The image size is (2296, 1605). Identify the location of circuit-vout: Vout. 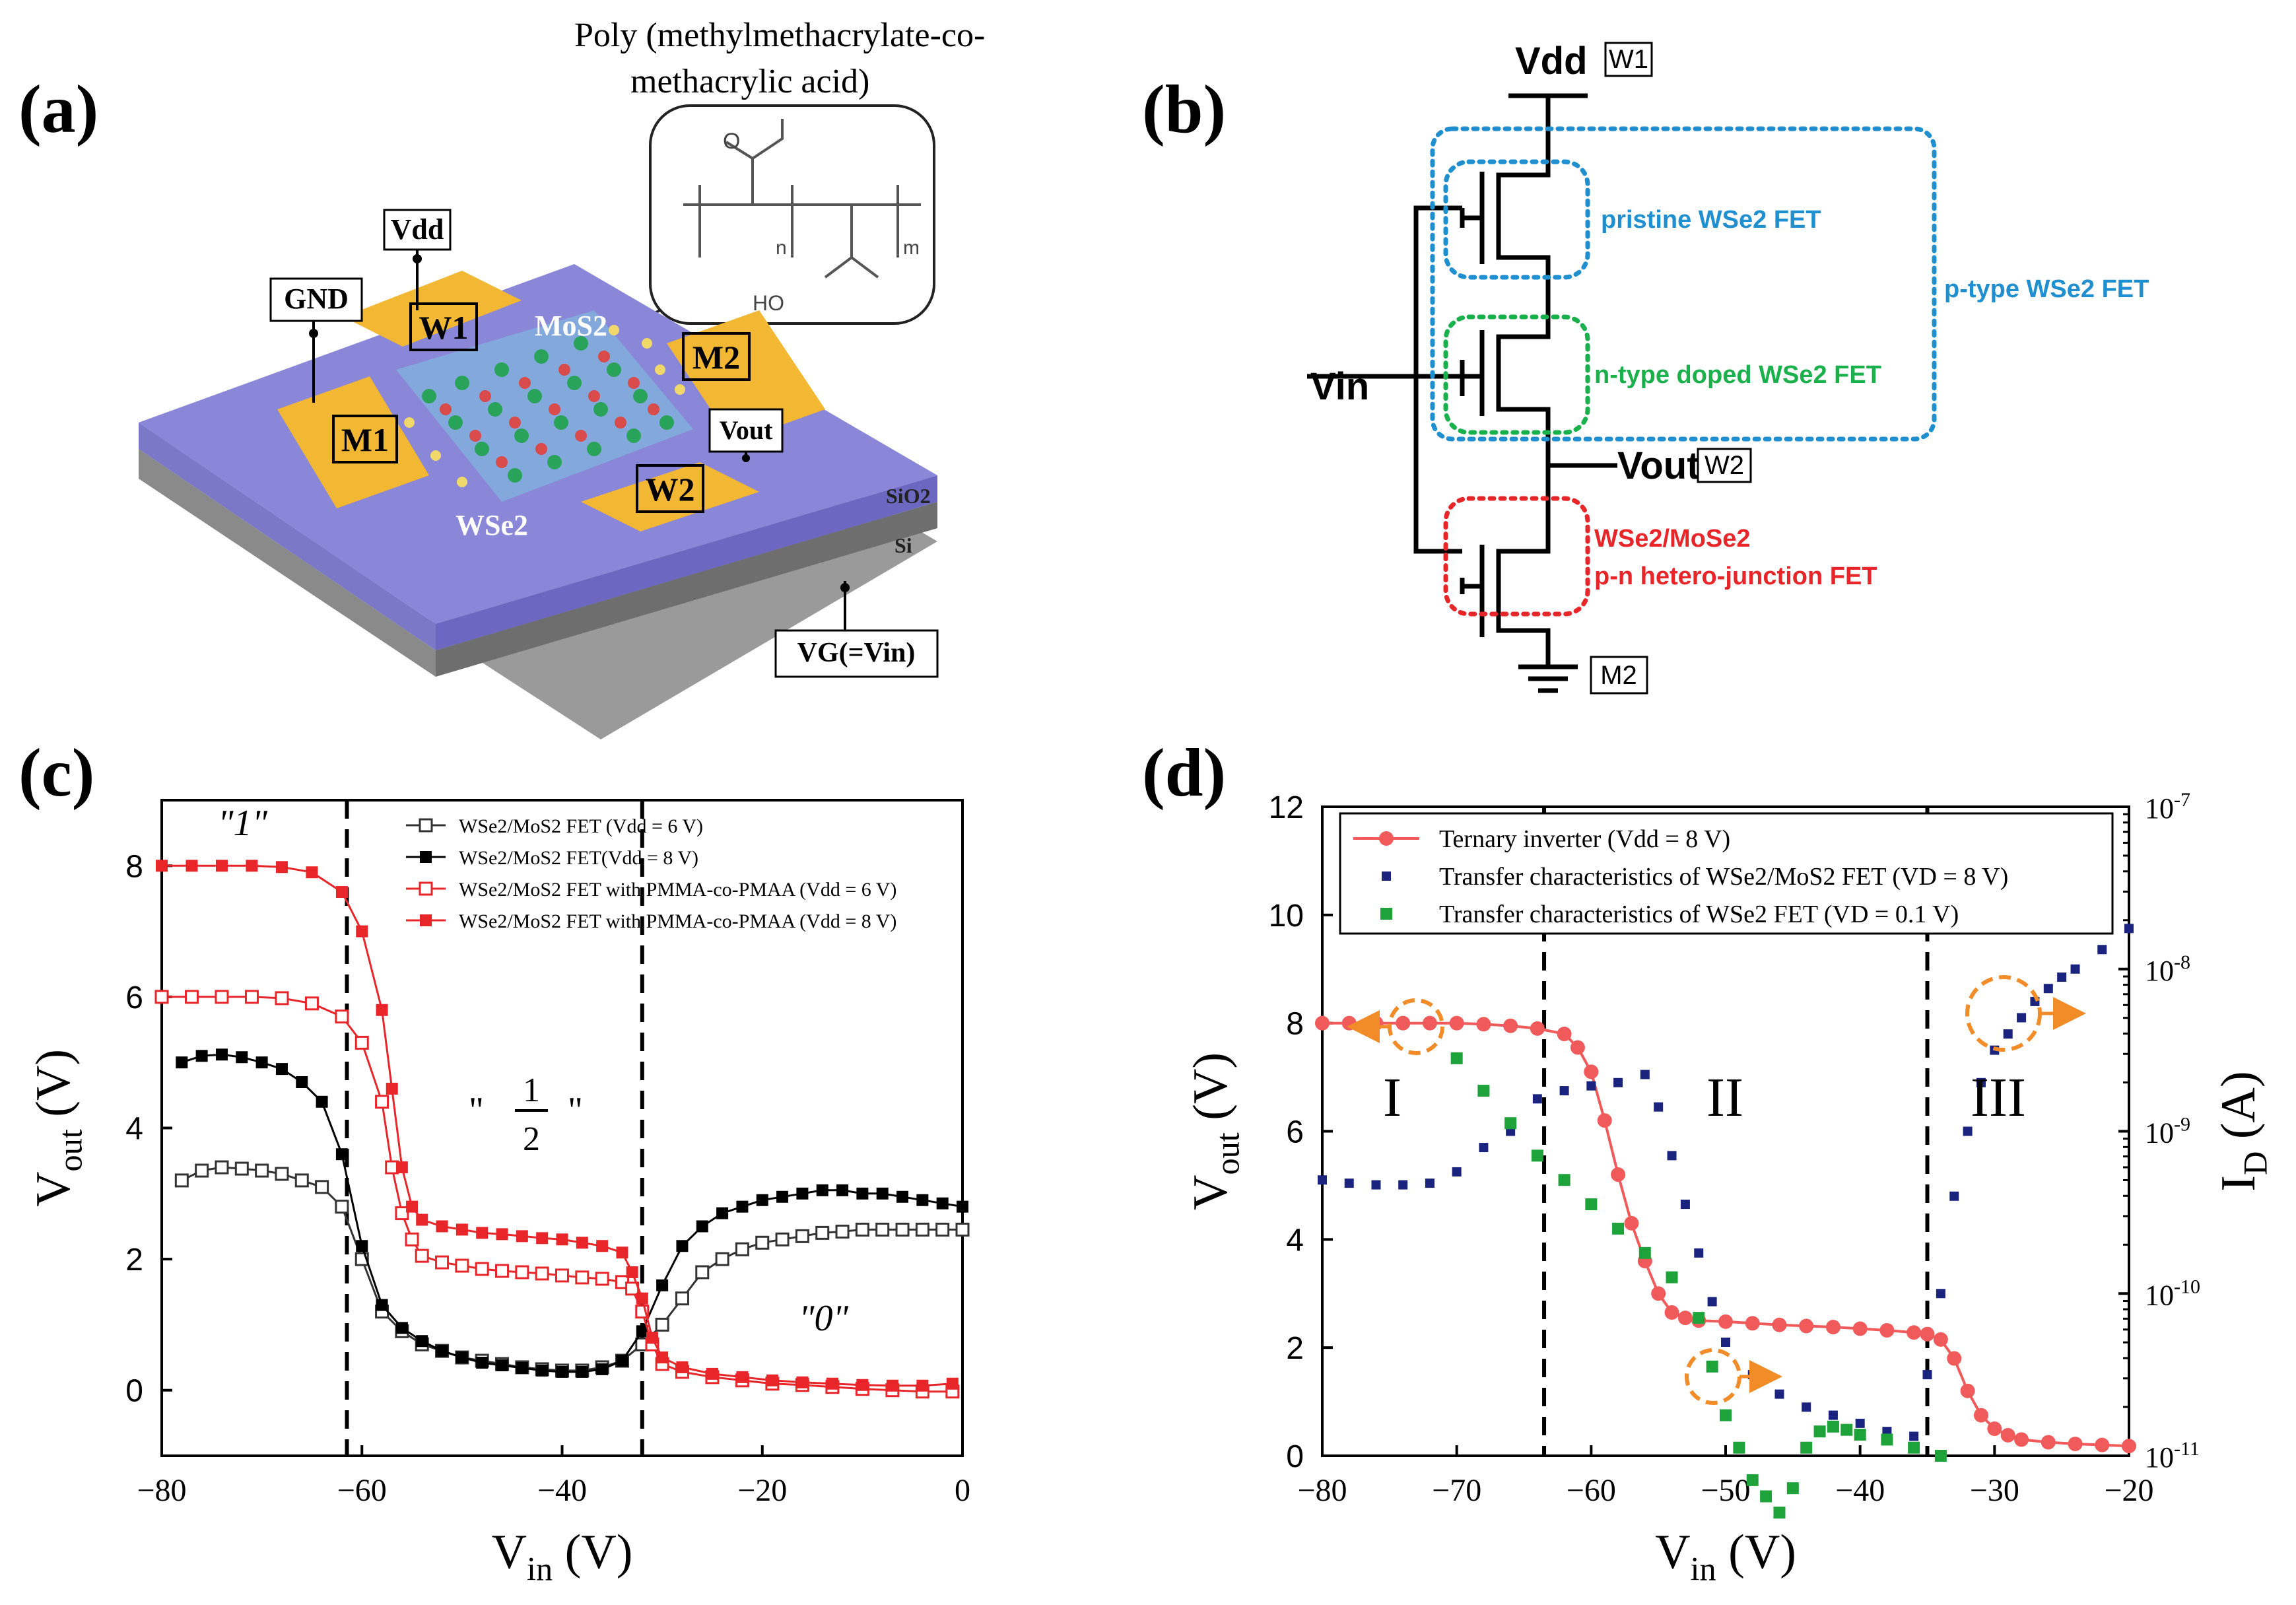
(1658, 466).